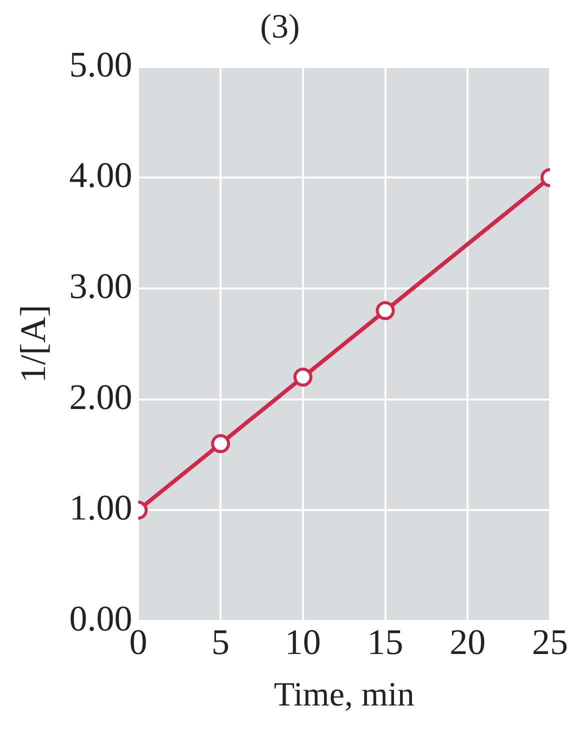 This screenshot has width=572, height=731. Describe the element at coordinates (221, 642) in the screenshot. I see `x-tick-label: 5` at that location.